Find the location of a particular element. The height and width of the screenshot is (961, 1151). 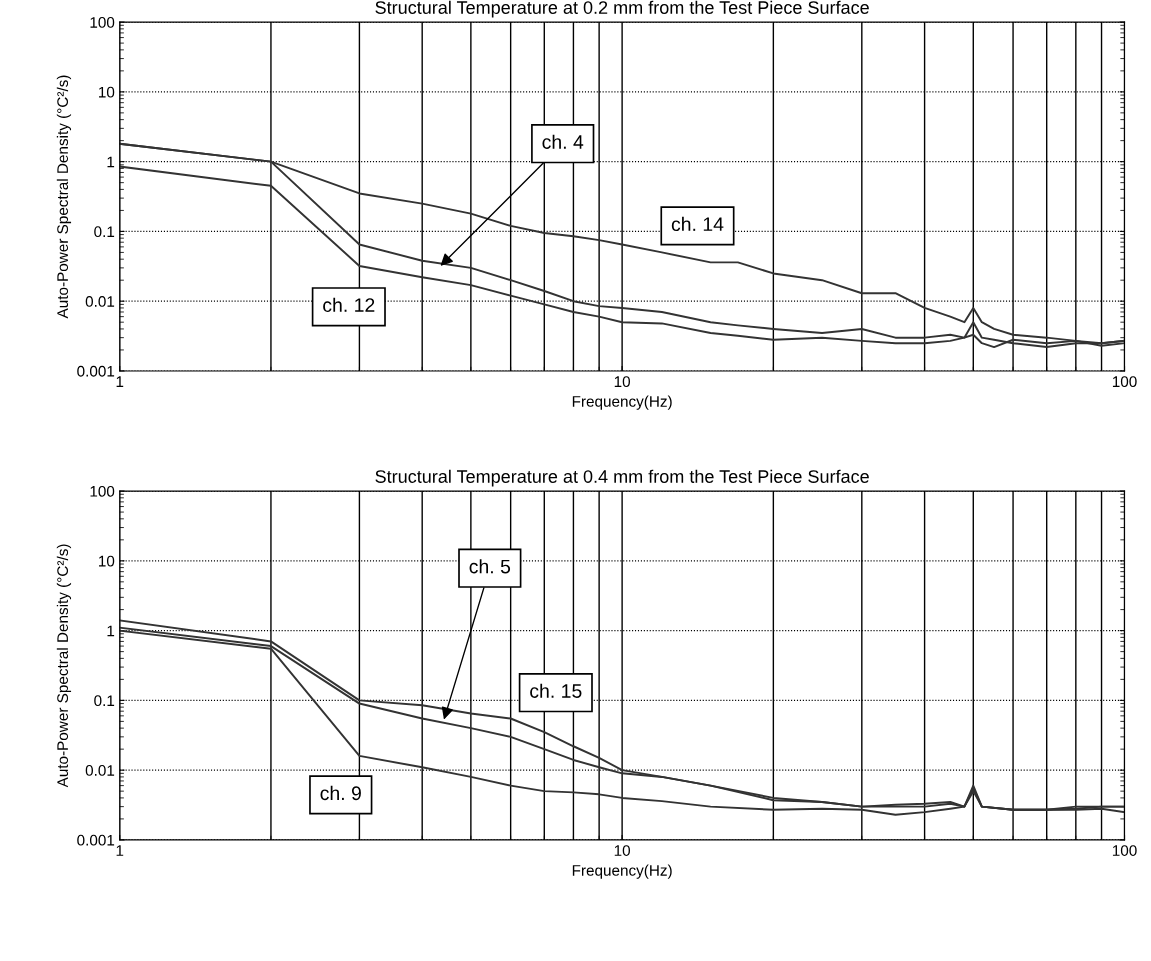

annotation: ch. 9 is located at coordinates (340, 793).